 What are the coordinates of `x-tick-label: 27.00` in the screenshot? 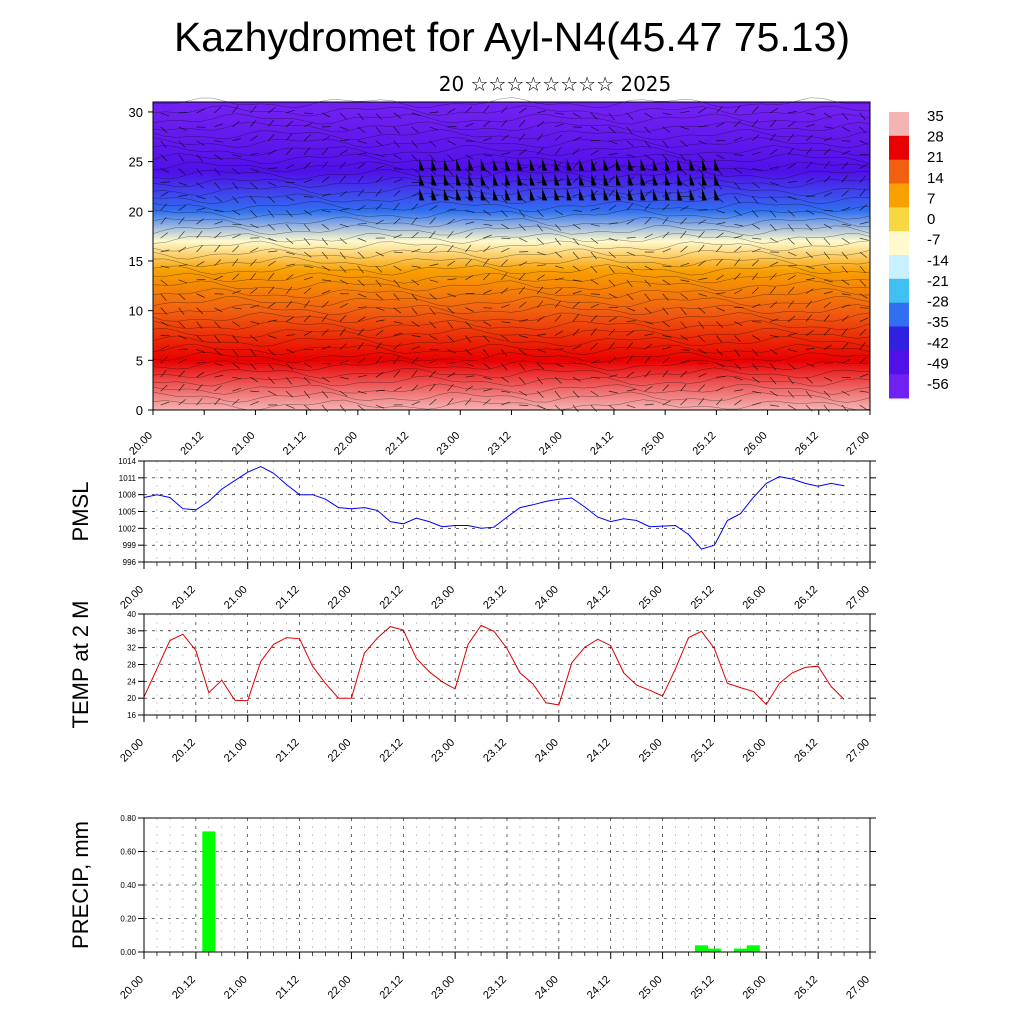 It's located at (858, 751).